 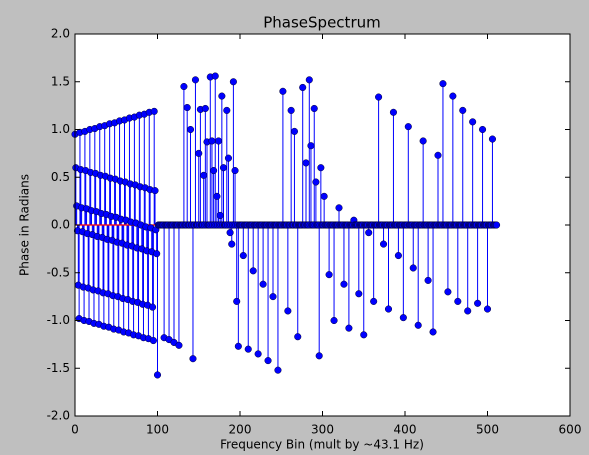 I want to click on x-axis-label: Frequency Bin (mult by ~43.1 Hz), so click(x=322, y=445).